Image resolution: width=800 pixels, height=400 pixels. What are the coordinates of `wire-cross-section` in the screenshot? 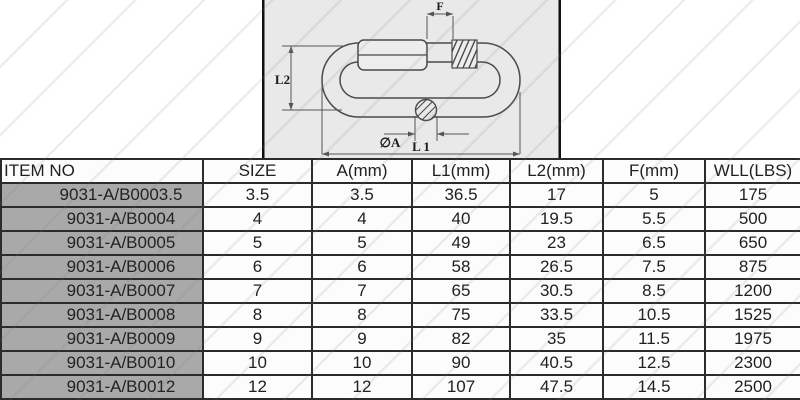 It's located at (426, 110).